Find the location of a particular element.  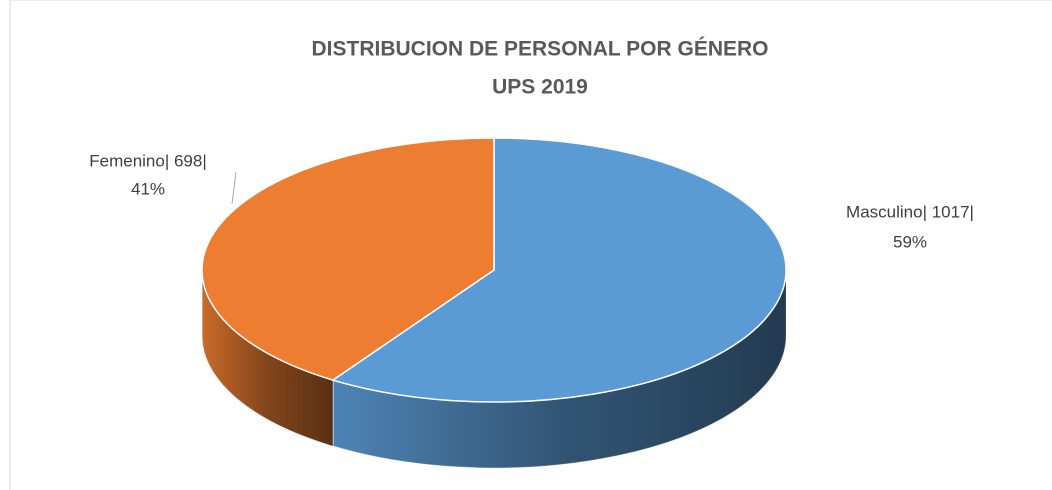

data-label: Masculino| 1017| is located at coordinates (910, 211).